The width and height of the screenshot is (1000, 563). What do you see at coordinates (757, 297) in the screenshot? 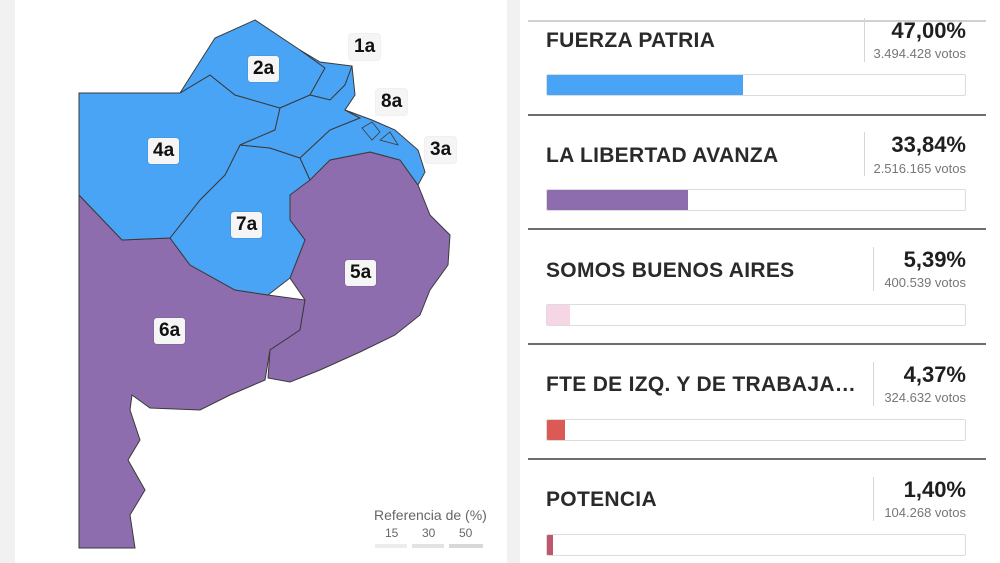
I see `party-row: SOMOS BUENOS AIRES 5,39% 400.539 votos` at bounding box center [757, 297].